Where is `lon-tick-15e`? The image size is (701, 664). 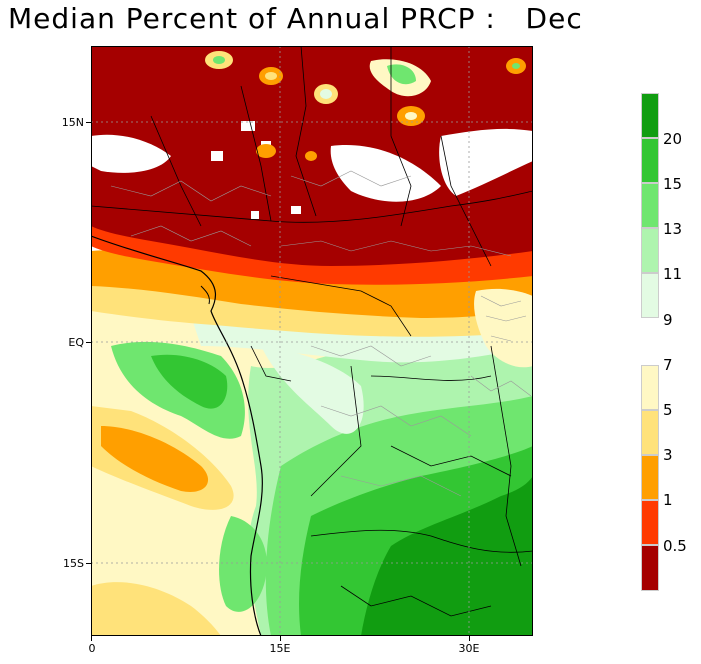 lon-tick-15e is located at coordinates (280, 638).